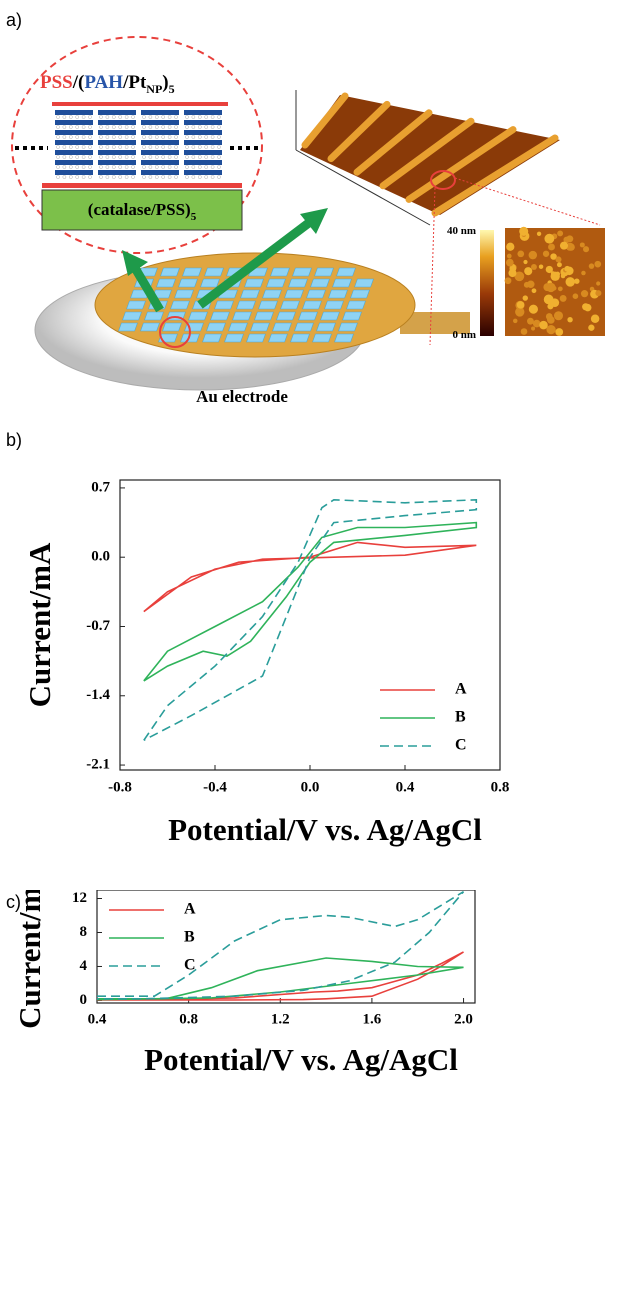 The image size is (618, 1289). I want to click on ridges, so click(430, 154).